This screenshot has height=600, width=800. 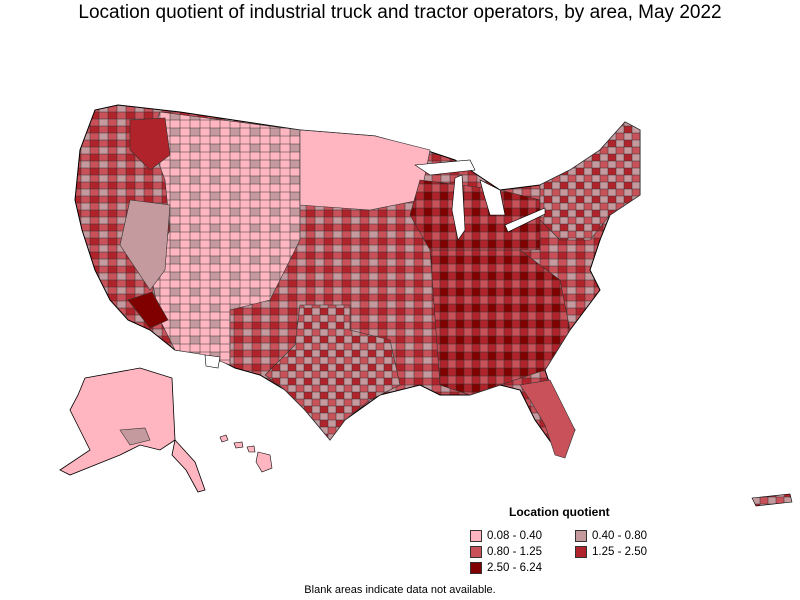 What do you see at coordinates (525, 220) in the screenshot?
I see `lake-erie` at bounding box center [525, 220].